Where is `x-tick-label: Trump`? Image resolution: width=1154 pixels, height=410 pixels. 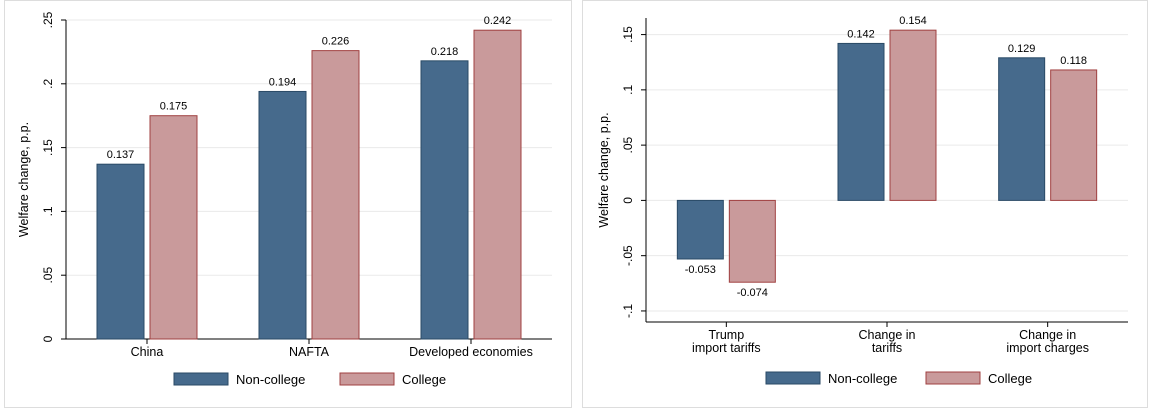 x-tick-label: Trump is located at coordinates (727, 335).